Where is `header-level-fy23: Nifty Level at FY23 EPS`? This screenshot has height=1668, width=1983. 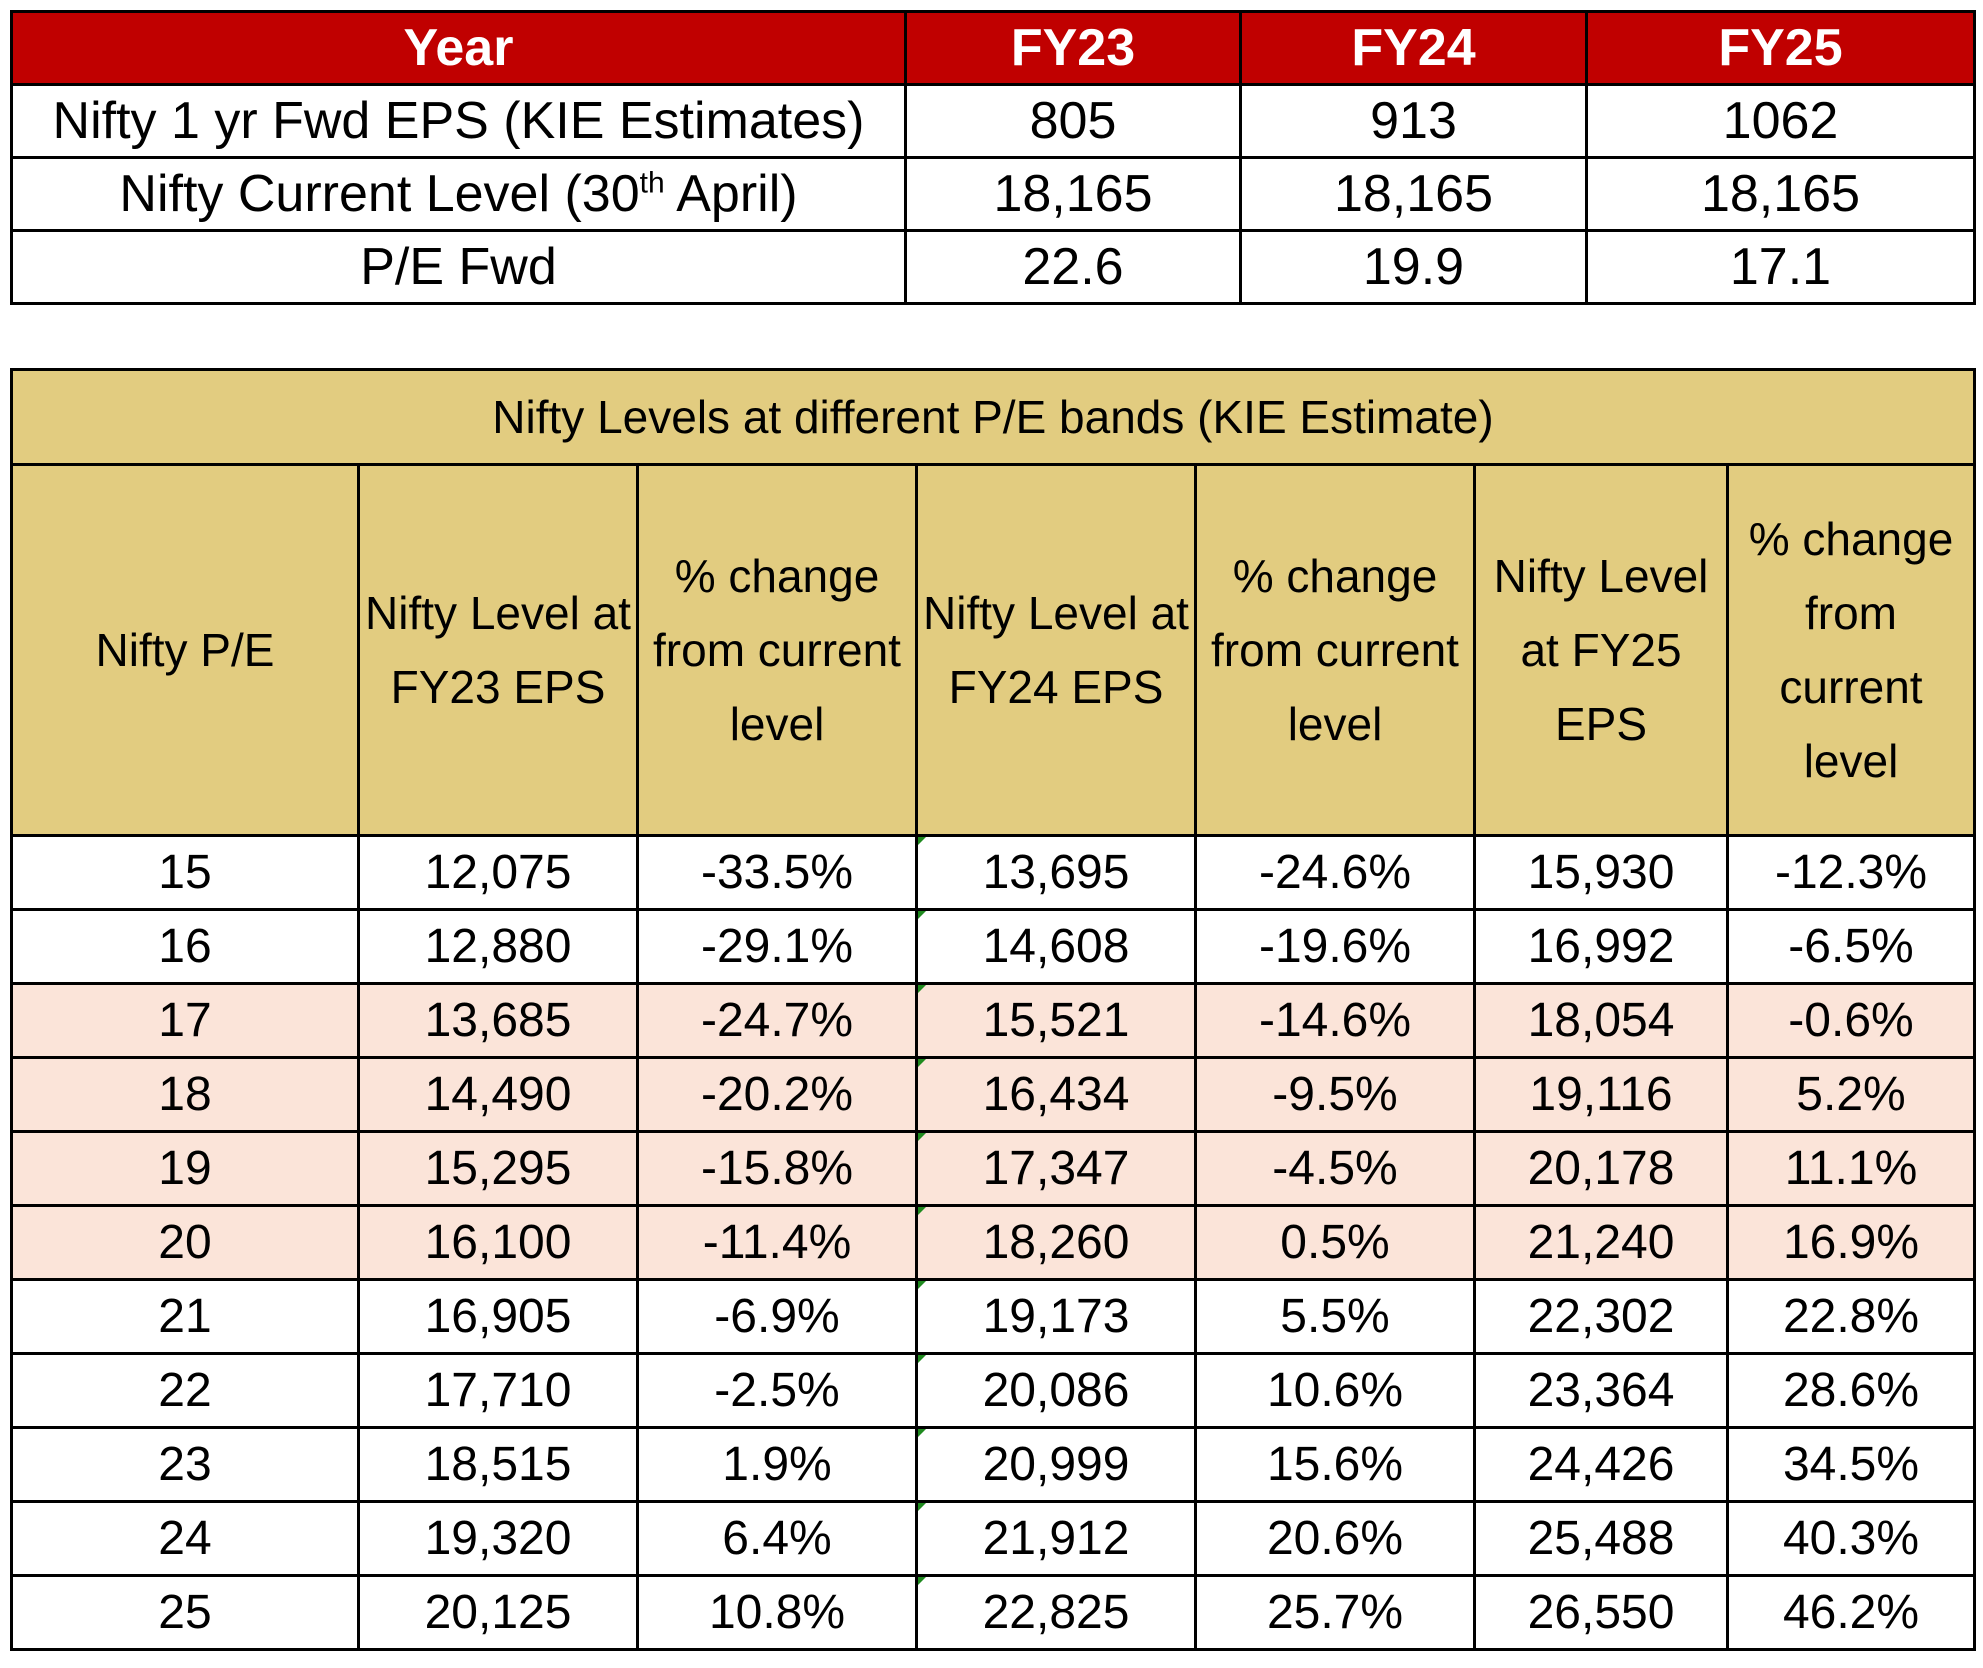 header-level-fy23: Nifty Level at FY23 EPS is located at coordinates (498, 650).